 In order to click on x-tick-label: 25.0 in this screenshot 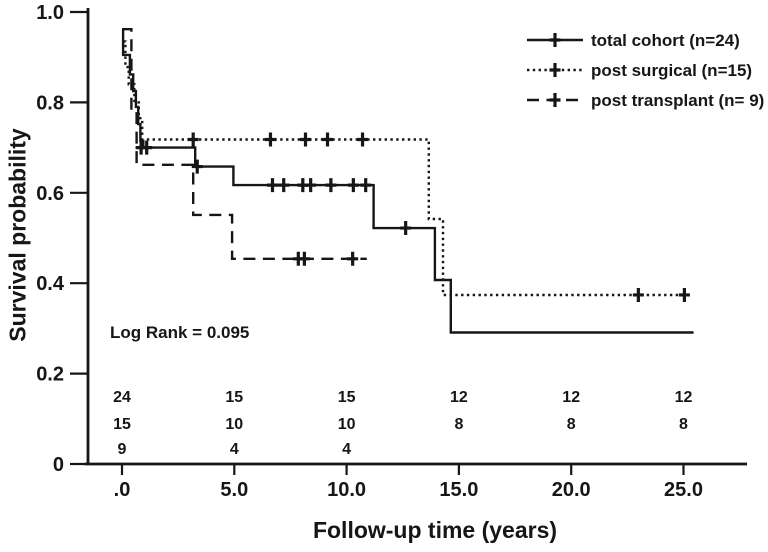, I will do `click(683, 490)`.